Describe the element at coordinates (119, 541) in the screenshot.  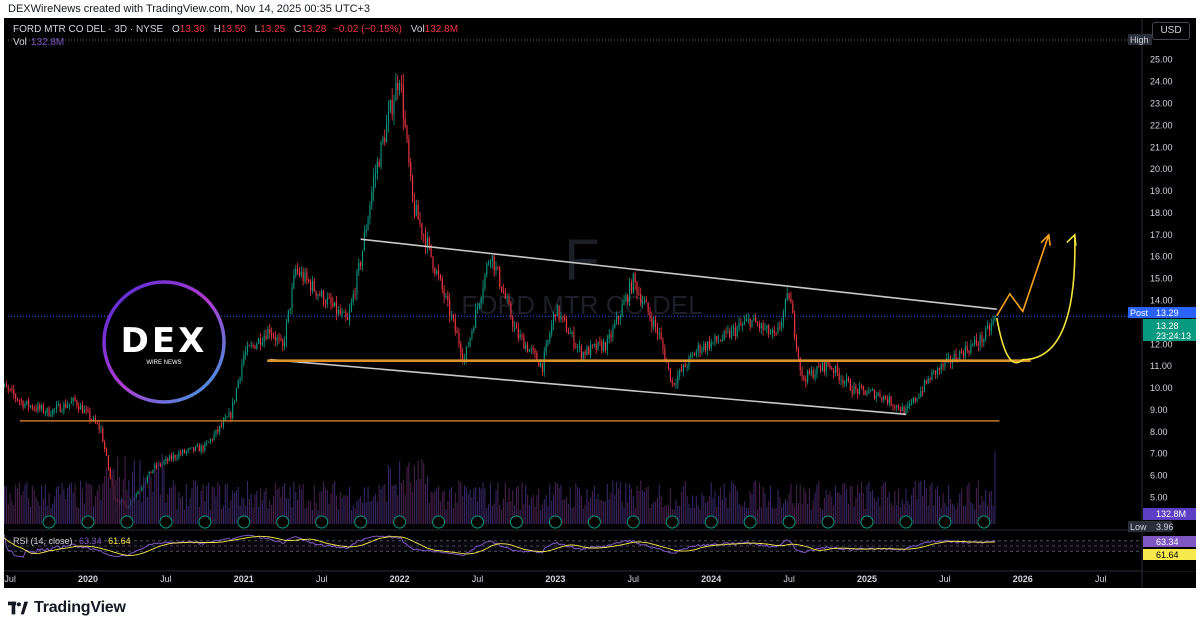
I see `rsi-signal-value: 61.64` at that location.